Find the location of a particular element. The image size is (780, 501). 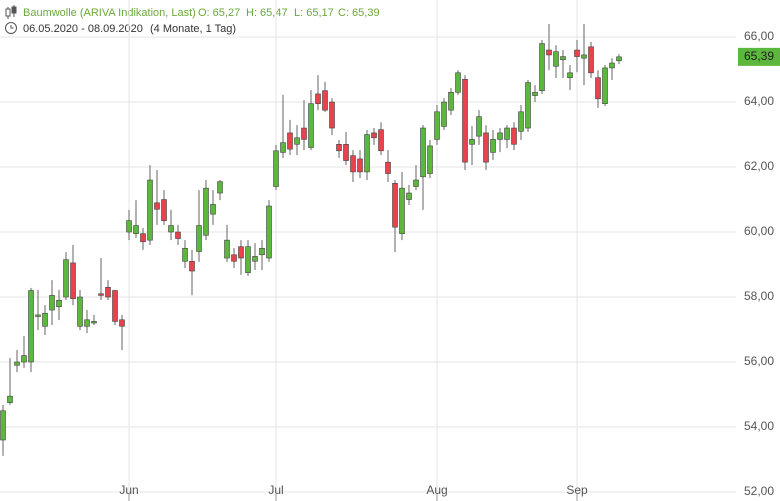

x-tick-label: Jul is located at coordinates (275, 490).